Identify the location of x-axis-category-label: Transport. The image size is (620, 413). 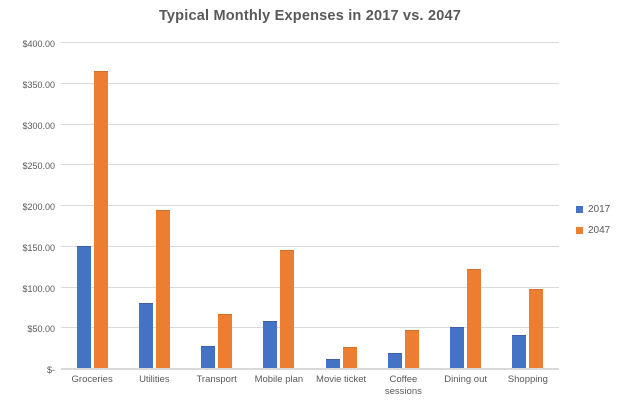
(216, 379).